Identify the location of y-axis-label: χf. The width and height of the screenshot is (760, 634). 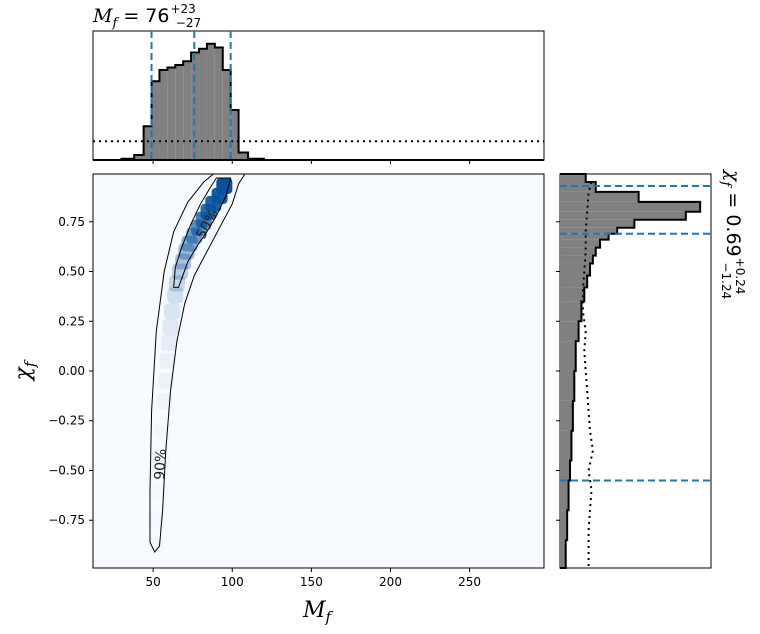
(25, 370).